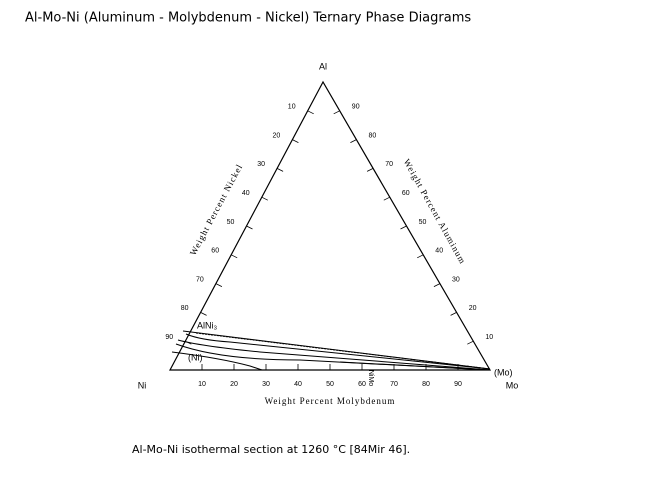 This screenshot has width=662, height=478. I want to click on axis-title: Weight Percent Molybdenum, so click(330, 401).